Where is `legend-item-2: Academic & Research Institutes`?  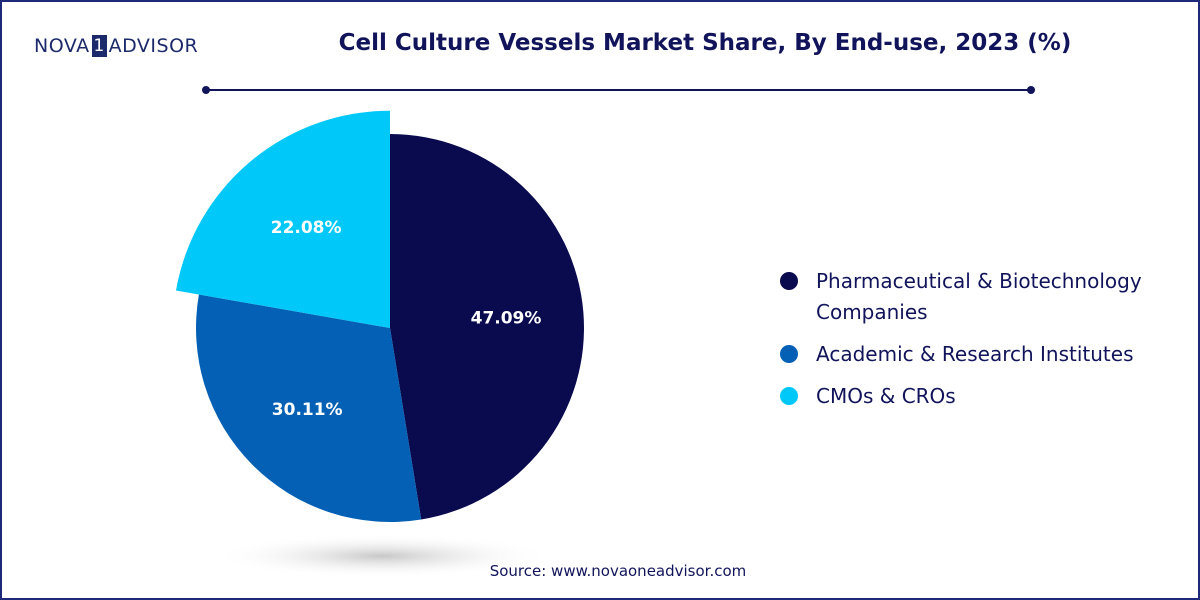 legend-item-2: Academic & Research Institutes is located at coordinates (985, 354).